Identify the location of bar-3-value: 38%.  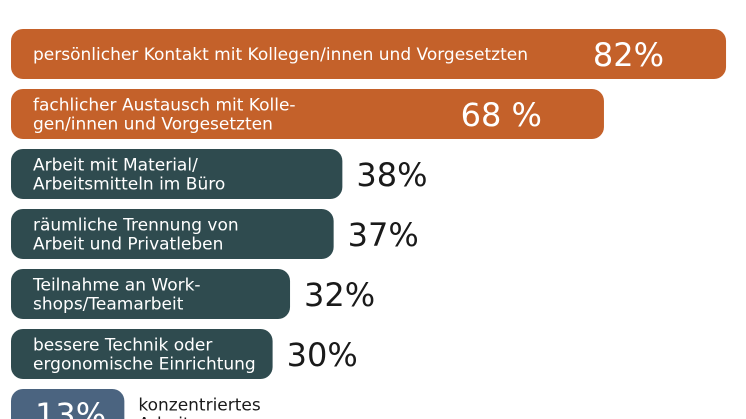
(391, 175).